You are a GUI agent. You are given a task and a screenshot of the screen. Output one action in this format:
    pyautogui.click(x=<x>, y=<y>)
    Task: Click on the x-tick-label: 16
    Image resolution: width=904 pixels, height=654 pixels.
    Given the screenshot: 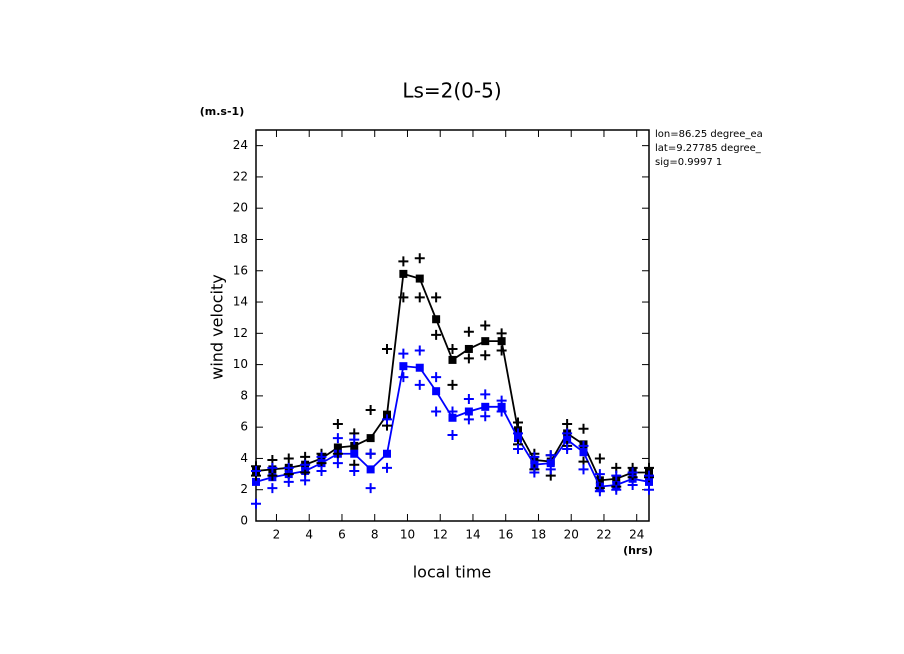 What is the action you would take?
    pyautogui.click(x=505, y=535)
    